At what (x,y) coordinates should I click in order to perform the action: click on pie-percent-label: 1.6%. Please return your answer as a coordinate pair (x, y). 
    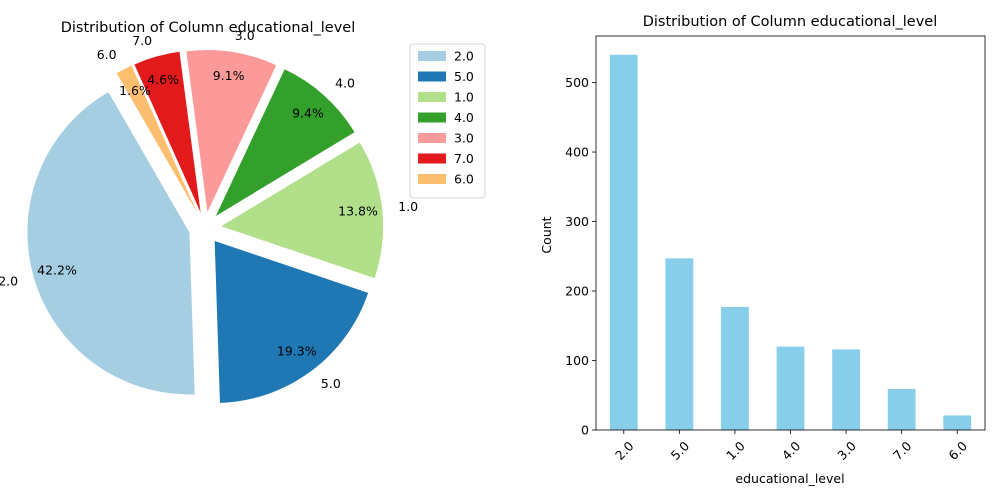
    Looking at the image, I should click on (135, 90).